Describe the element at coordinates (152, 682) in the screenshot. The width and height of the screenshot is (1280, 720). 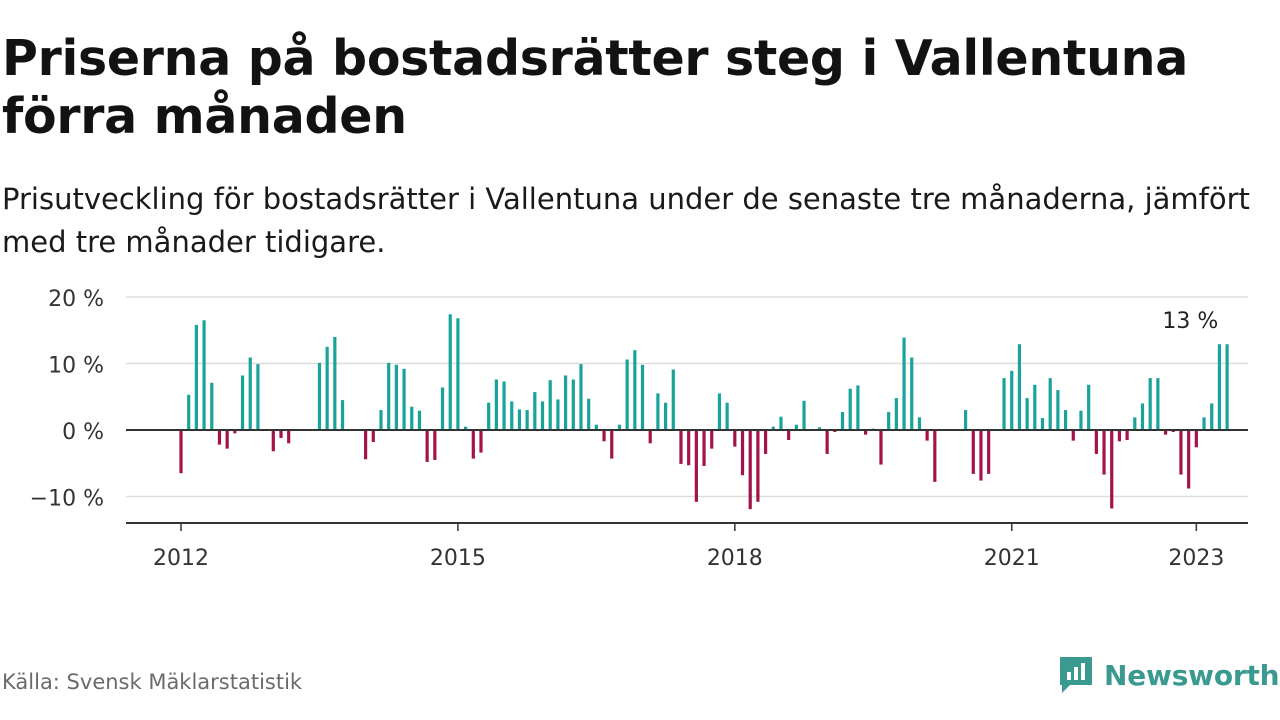
I see `source-note: Källa: Svensk Mäklarstatistik` at that location.